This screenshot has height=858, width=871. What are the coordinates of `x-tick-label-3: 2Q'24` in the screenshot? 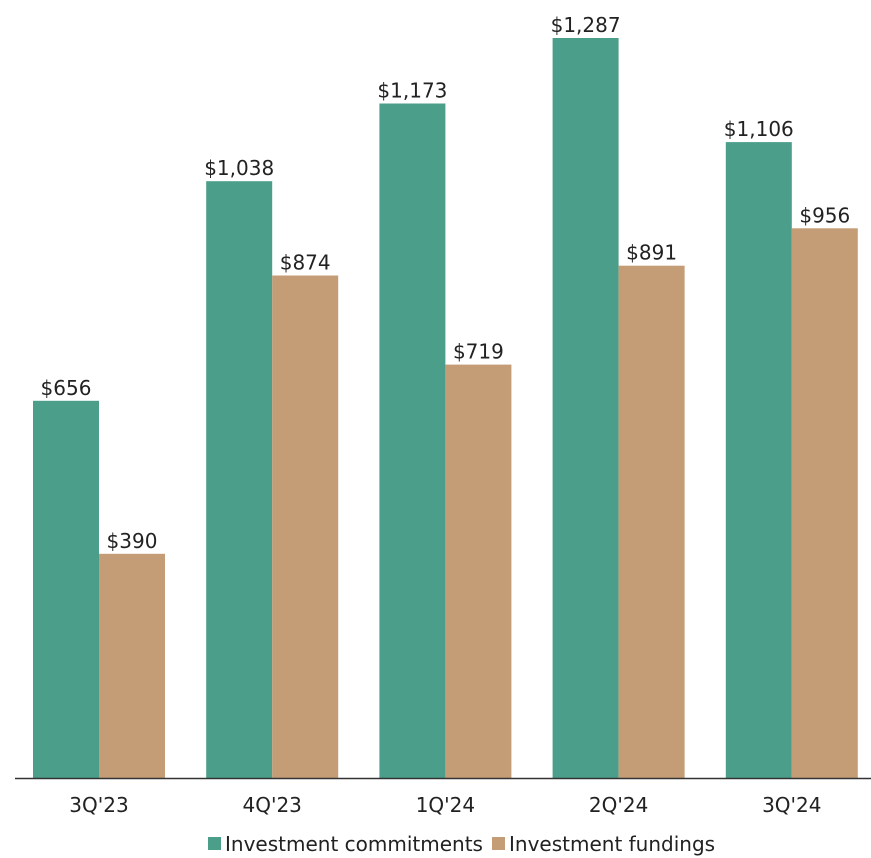 It's located at (618, 805).